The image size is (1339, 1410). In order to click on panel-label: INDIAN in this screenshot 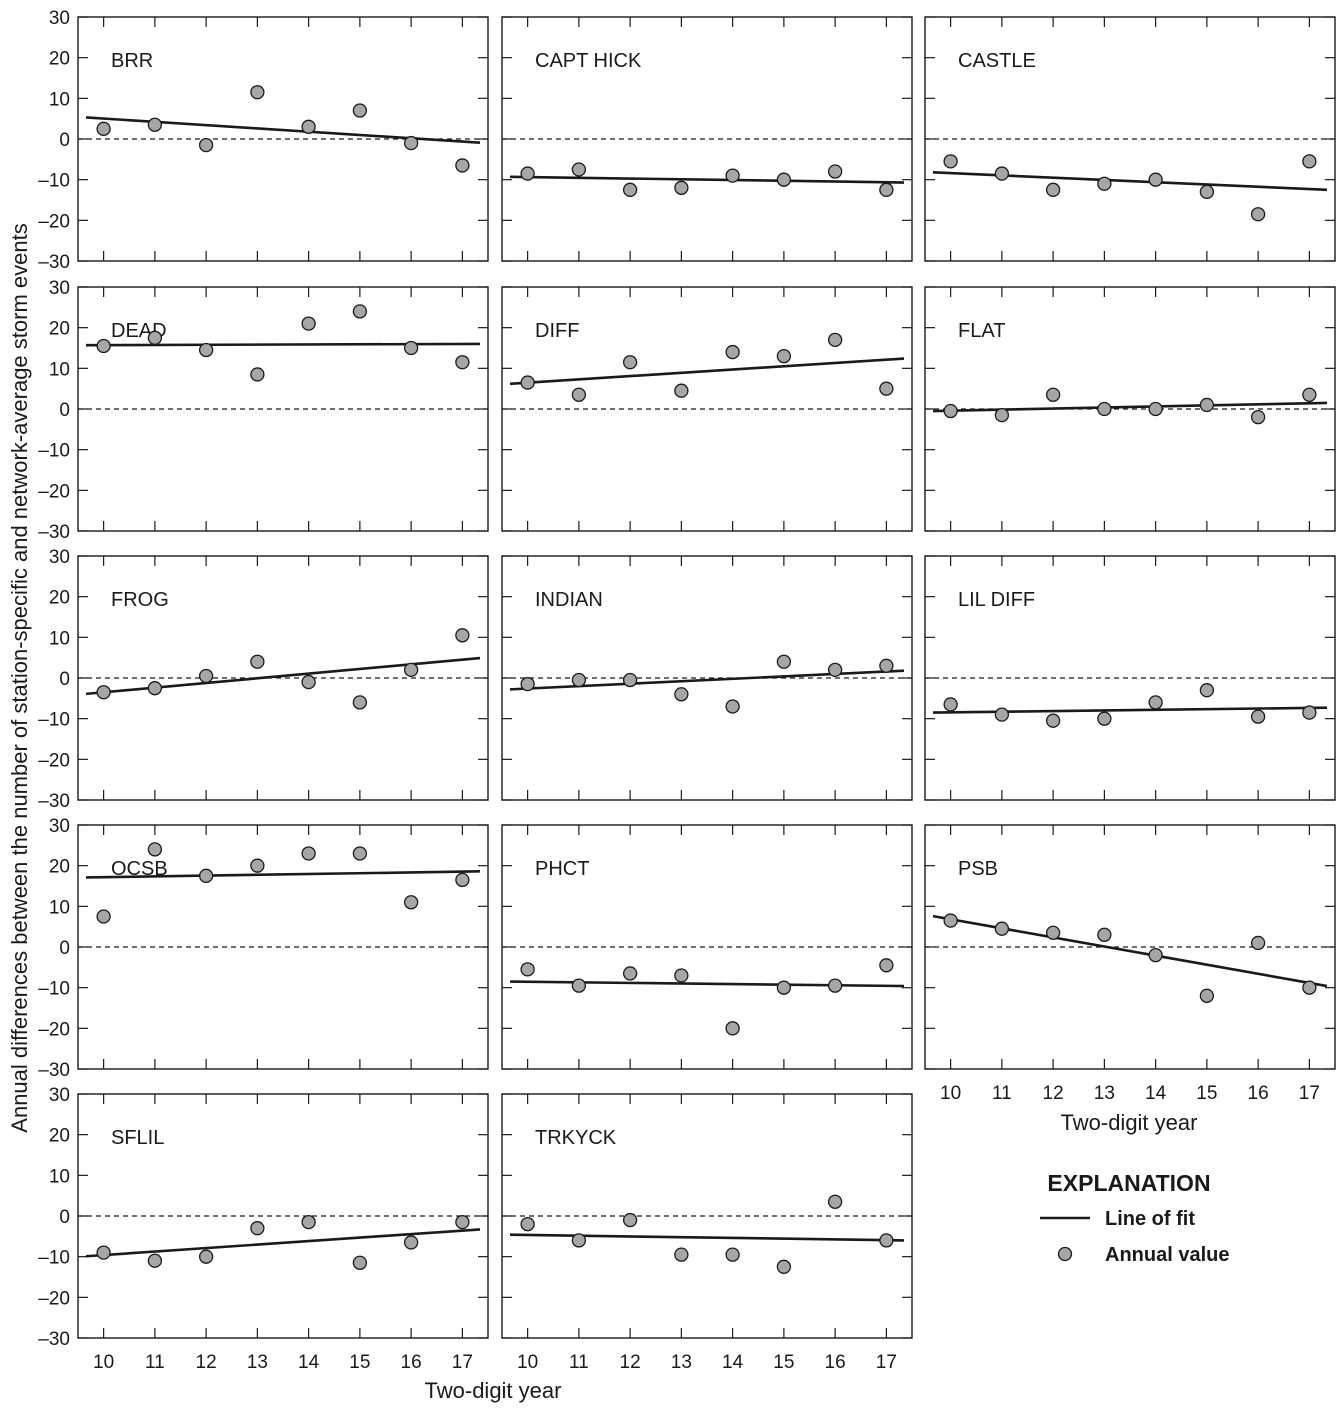, I will do `click(569, 600)`.